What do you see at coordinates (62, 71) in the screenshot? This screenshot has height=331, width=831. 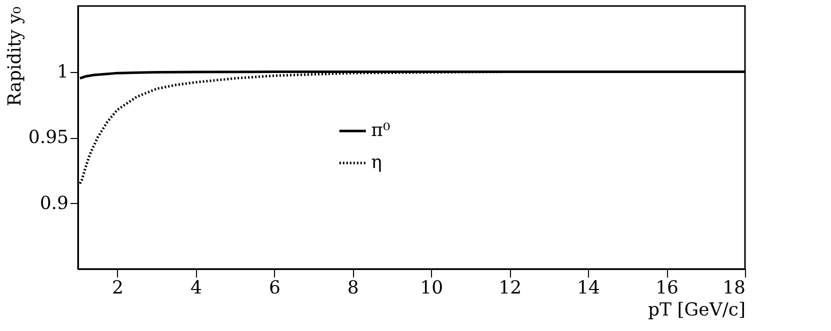 I see `y-tick-label: 1` at bounding box center [62, 71].